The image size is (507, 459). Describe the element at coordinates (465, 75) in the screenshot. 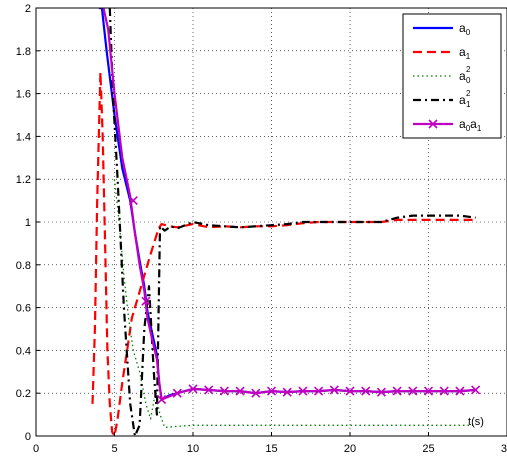

I see `legend-label: a2 0` at that location.